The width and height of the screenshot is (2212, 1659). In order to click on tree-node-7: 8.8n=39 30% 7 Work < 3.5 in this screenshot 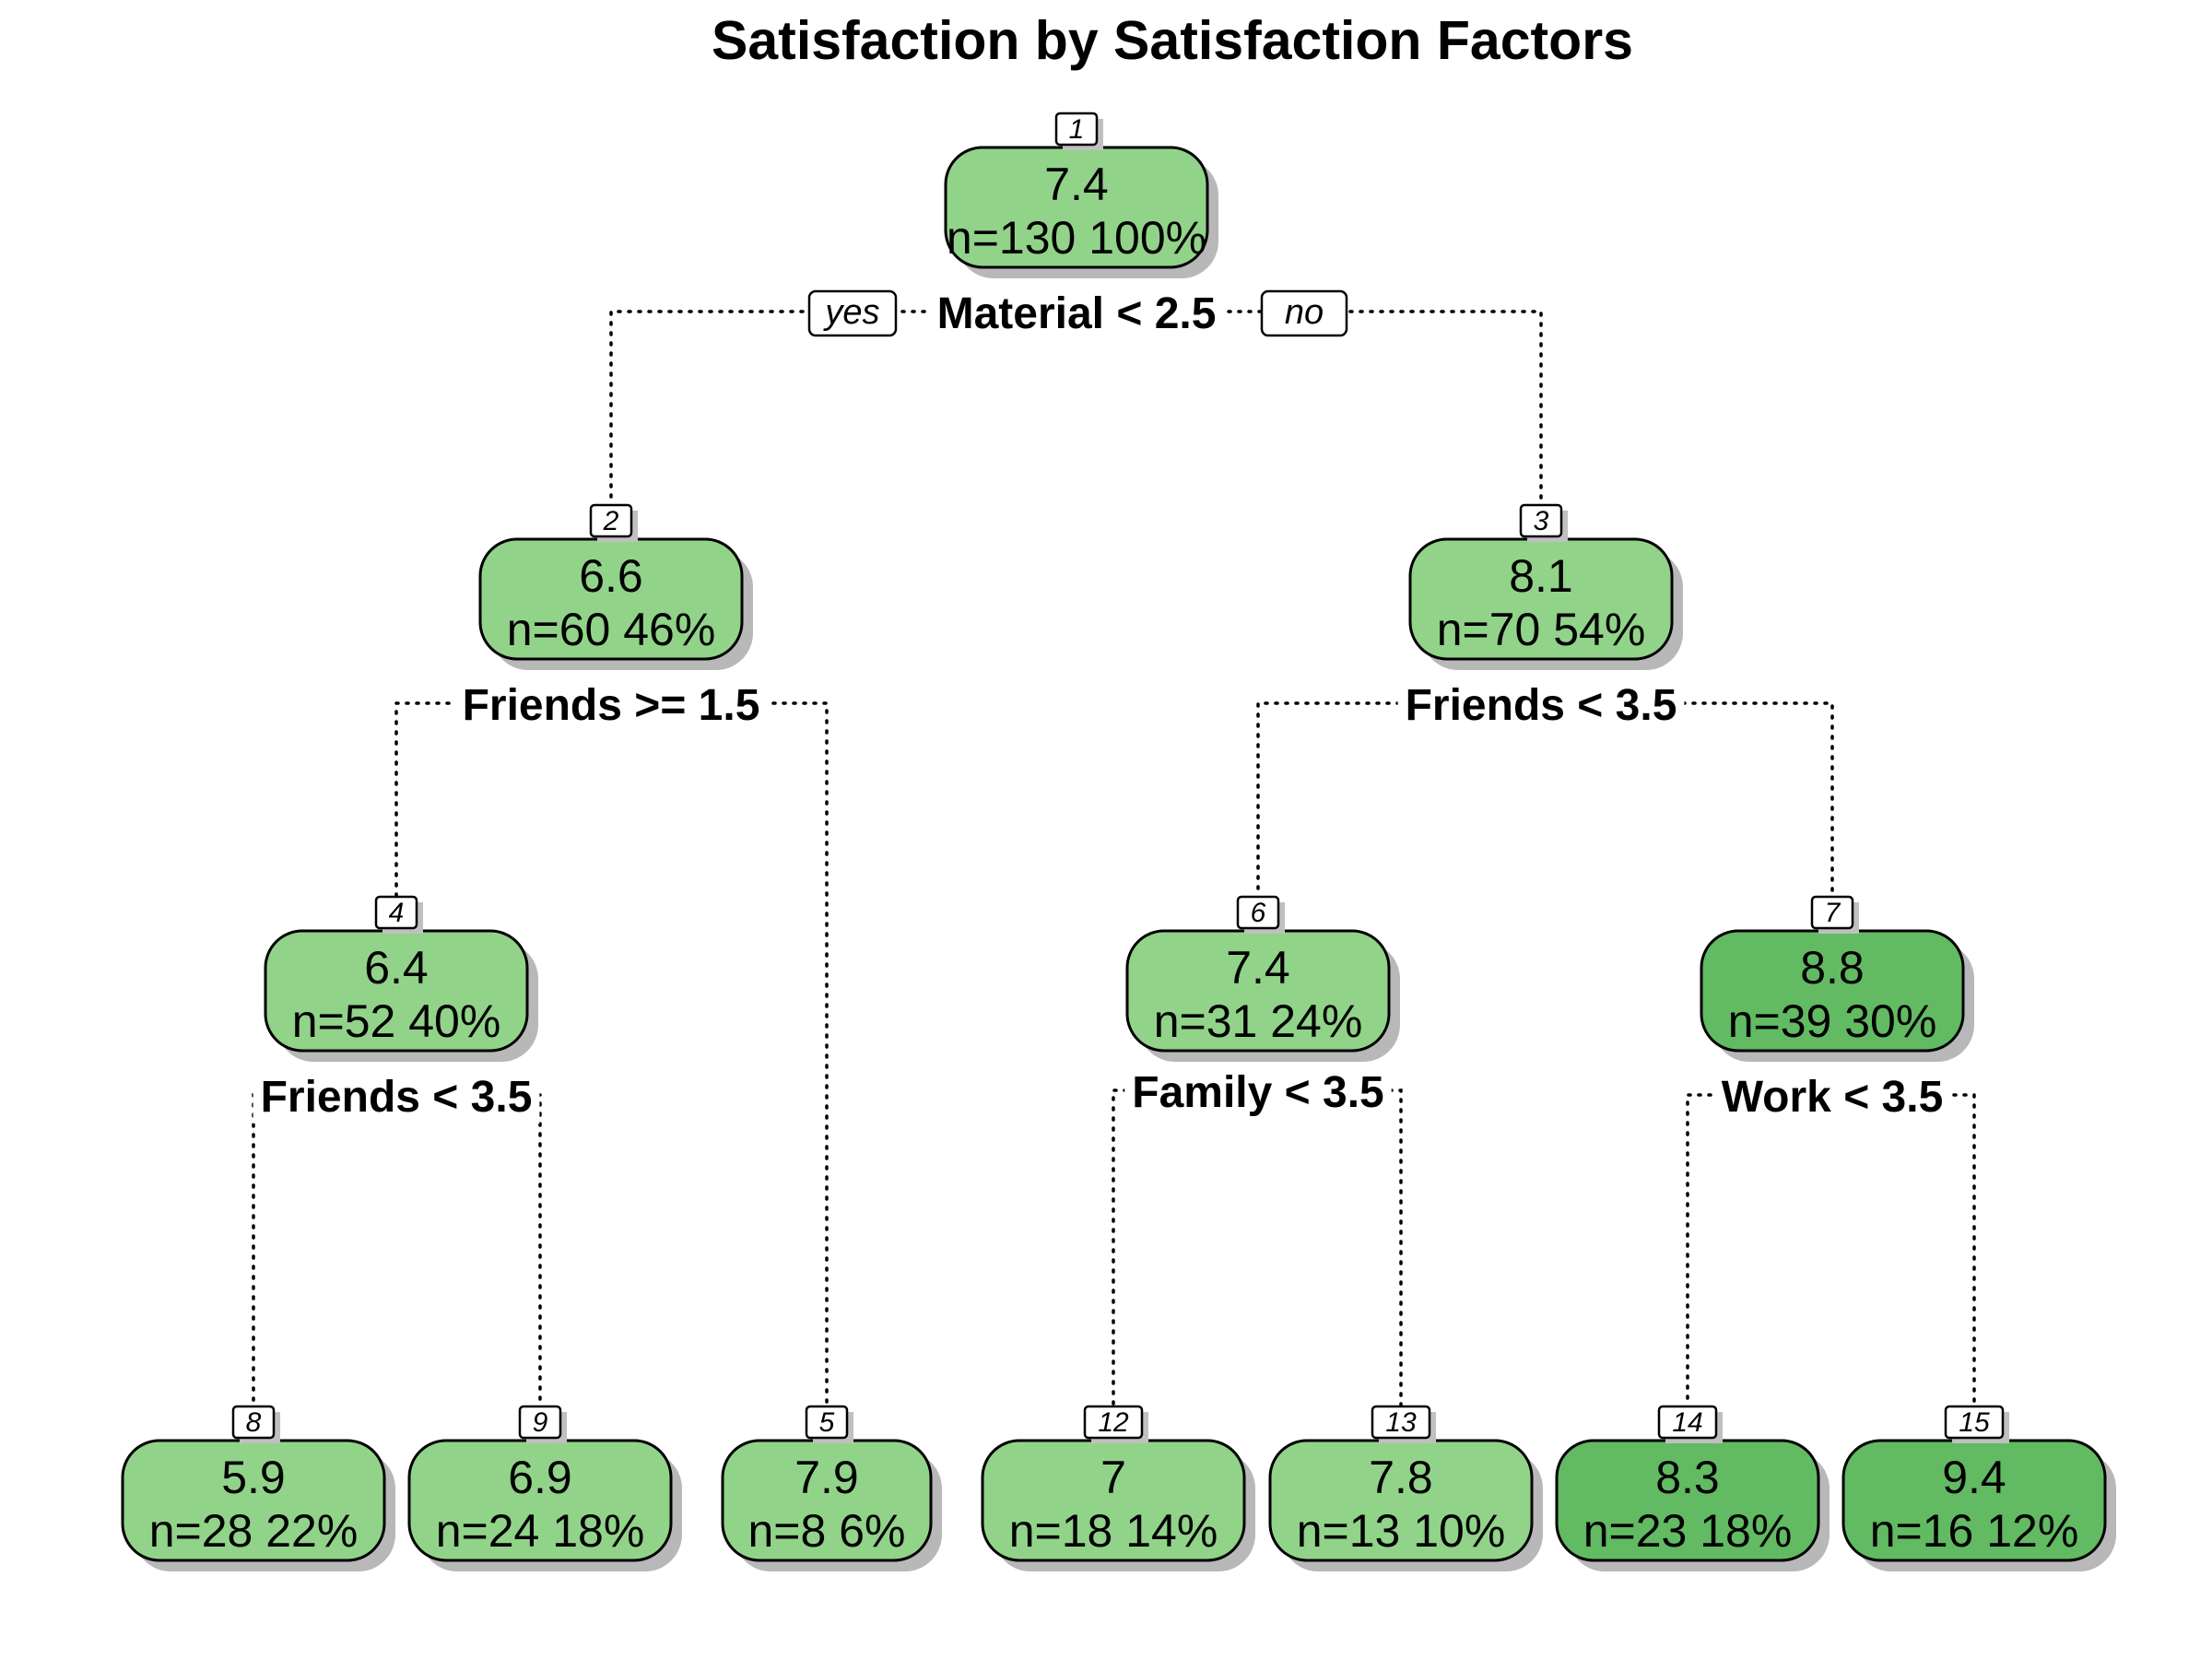, I will do `click(1837, 1009)`.